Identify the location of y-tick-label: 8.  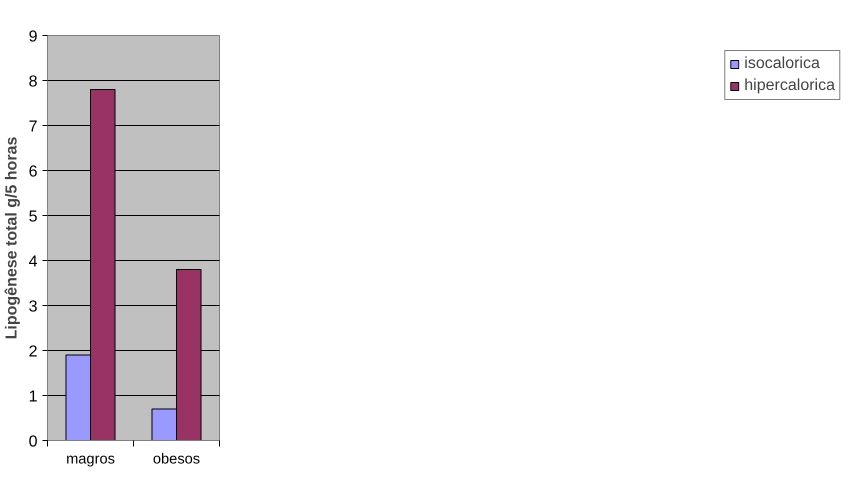
(33, 82).